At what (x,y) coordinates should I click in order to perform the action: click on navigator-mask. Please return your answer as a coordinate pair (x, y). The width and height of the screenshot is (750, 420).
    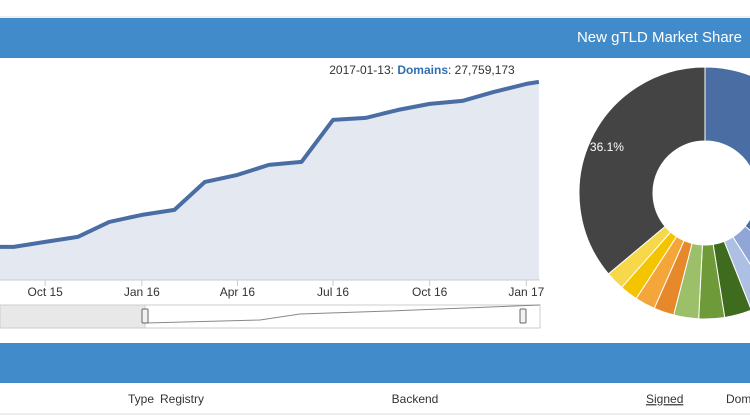
    Looking at the image, I should click on (73, 316).